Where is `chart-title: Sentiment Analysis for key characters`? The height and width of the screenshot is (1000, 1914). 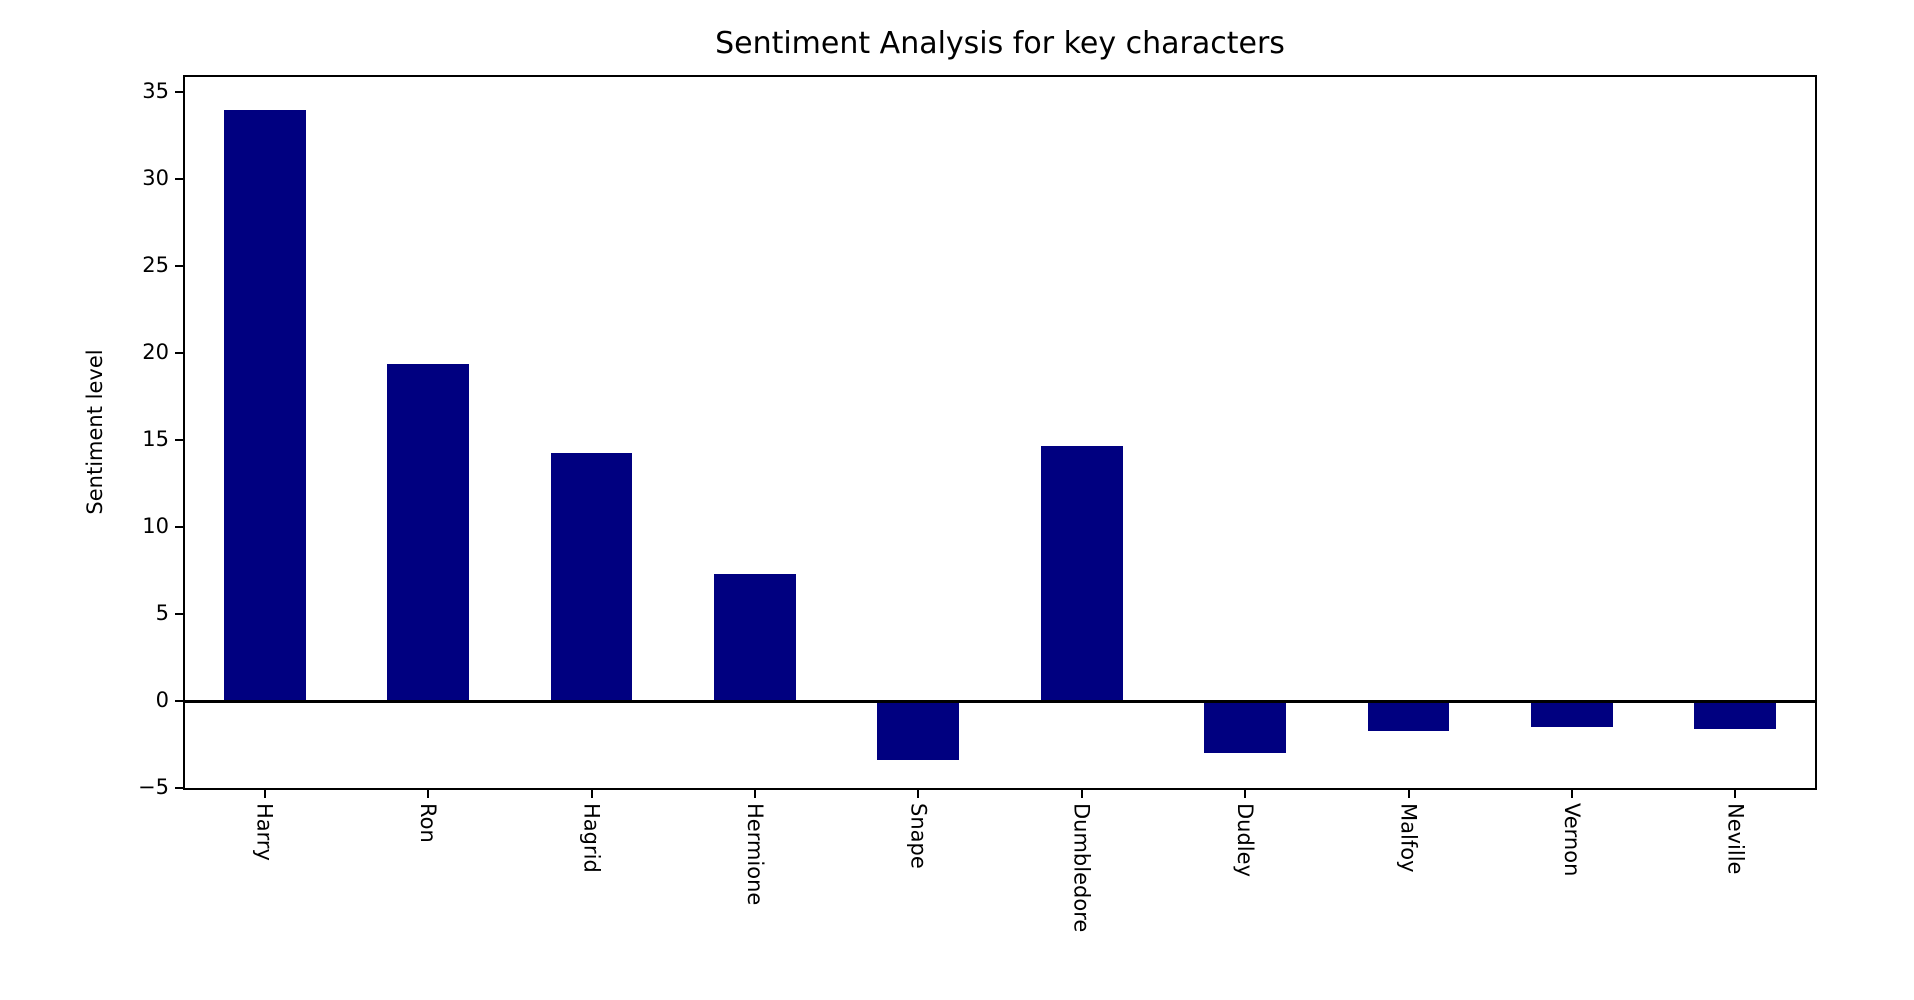
chart-title: Sentiment Analysis for key characters is located at coordinates (1000, 43).